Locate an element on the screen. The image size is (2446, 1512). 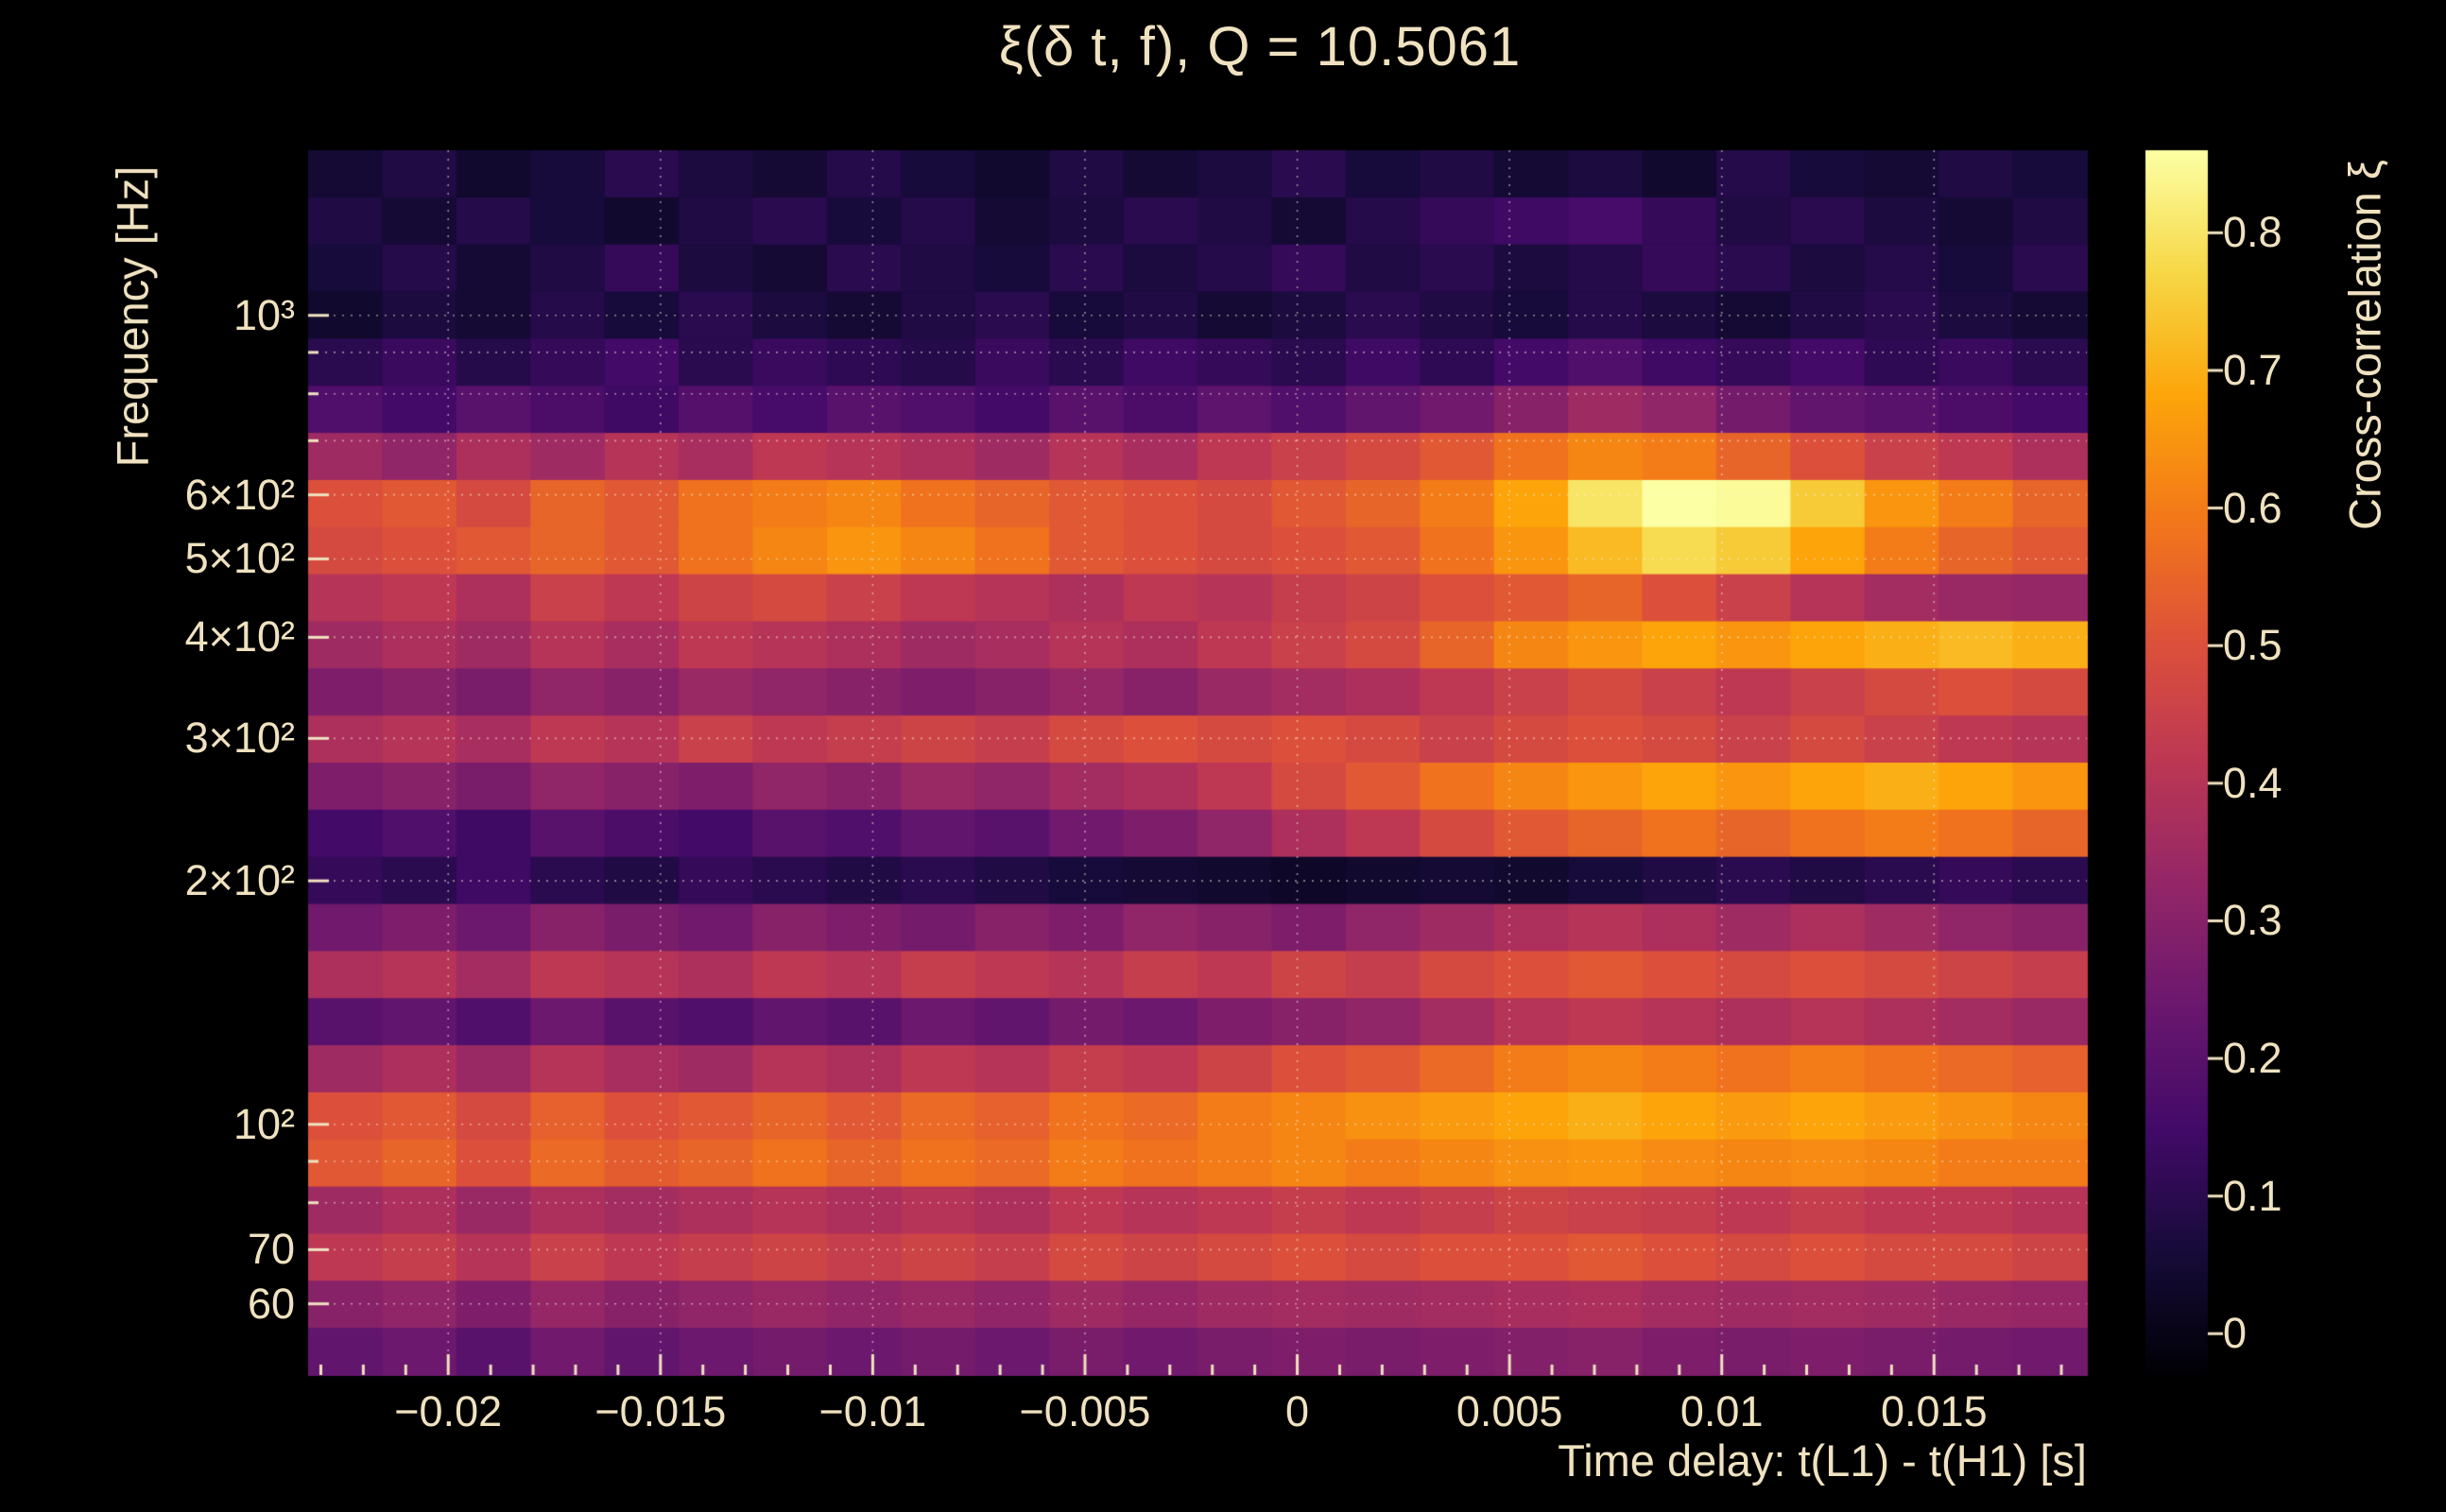
y-tick-label: 70 is located at coordinates (271, 1249).